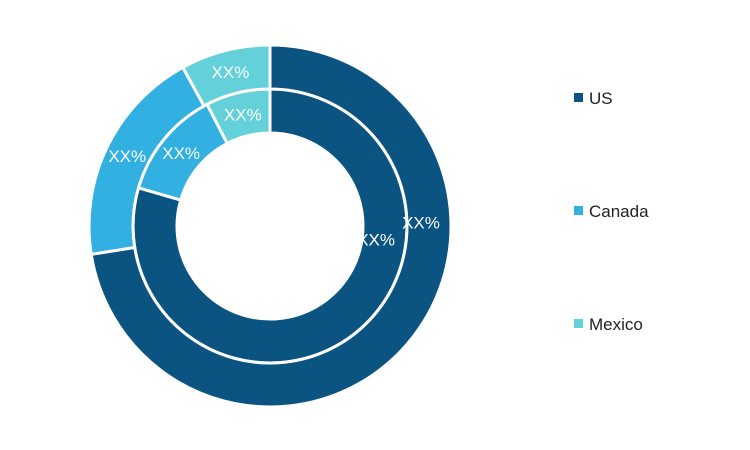 The width and height of the screenshot is (750, 450). What do you see at coordinates (231, 72) in the screenshot?
I see `outer-label-mexico: XX%` at bounding box center [231, 72].